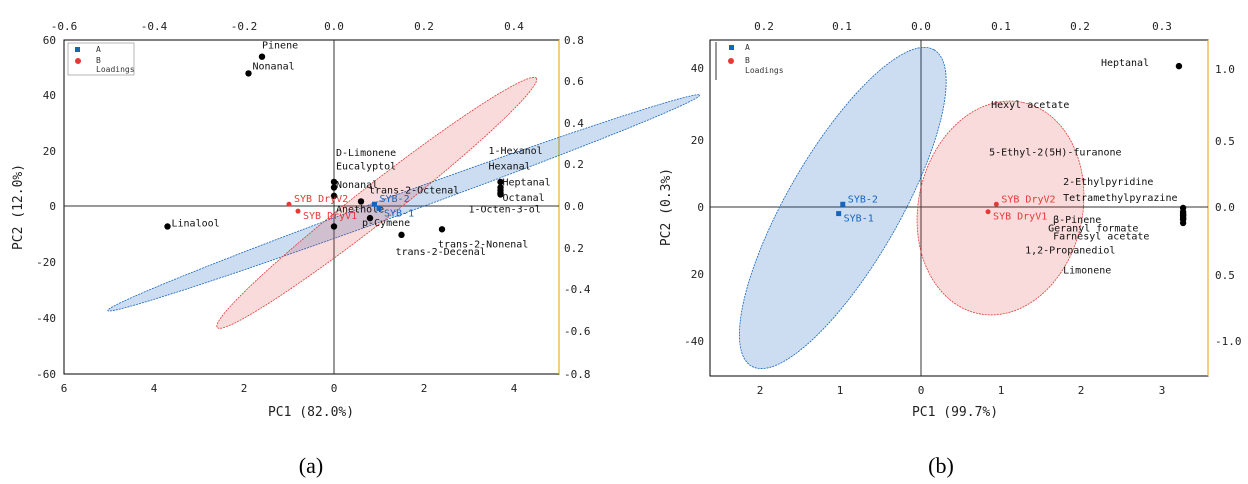 Image resolution: width=1248 pixels, height=484 pixels. Describe the element at coordinates (334, 388) in the screenshot. I see `x-tick-a-3: 0` at that location.